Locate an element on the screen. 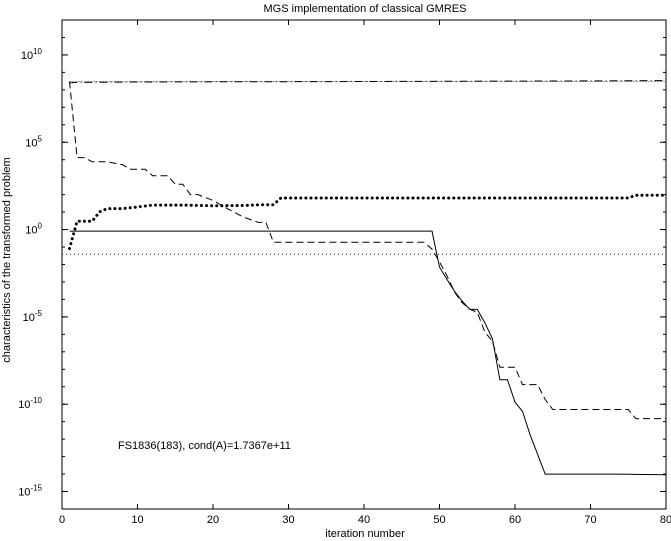 The height and width of the screenshot is (541, 671). x-tick-label: 30 is located at coordinates (288, 520).